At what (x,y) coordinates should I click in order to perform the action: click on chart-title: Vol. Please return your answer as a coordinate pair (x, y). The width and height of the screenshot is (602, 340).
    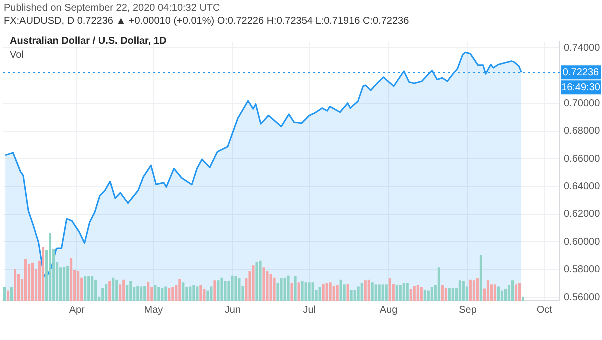
    Looking at the image, I should click on (17, 55).